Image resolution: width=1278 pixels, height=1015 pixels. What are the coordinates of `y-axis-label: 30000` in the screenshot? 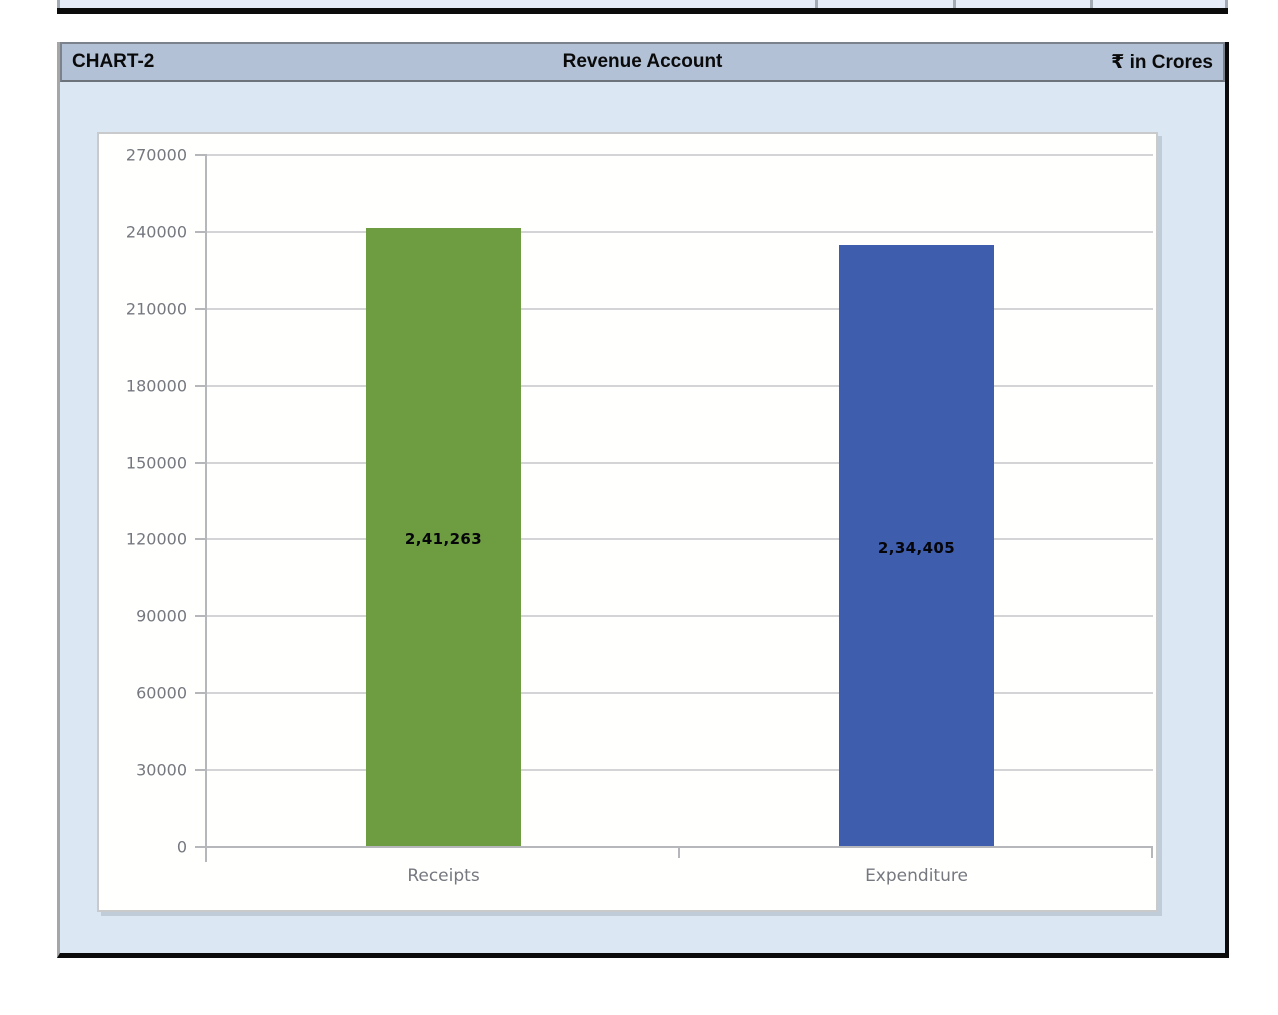 It's located at (161, 770).